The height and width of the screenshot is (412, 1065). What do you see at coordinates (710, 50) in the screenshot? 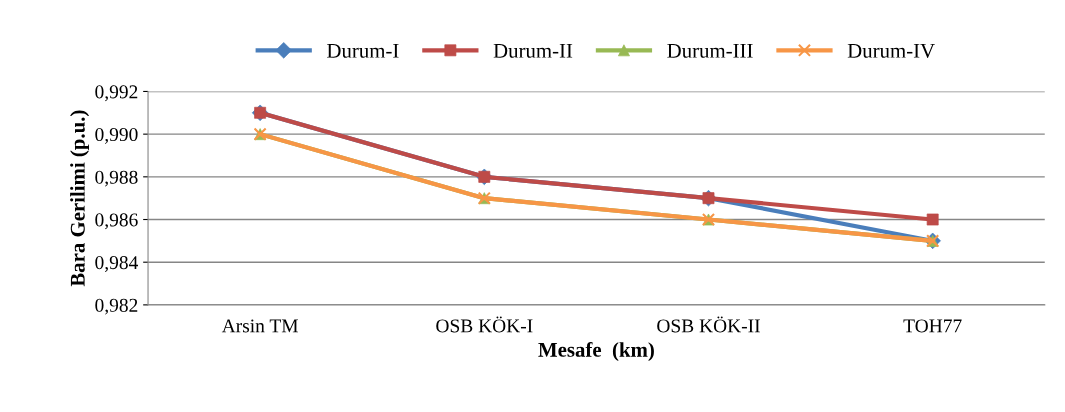
I see `legend-label: Durum-III` at bounding box center [710, 50].